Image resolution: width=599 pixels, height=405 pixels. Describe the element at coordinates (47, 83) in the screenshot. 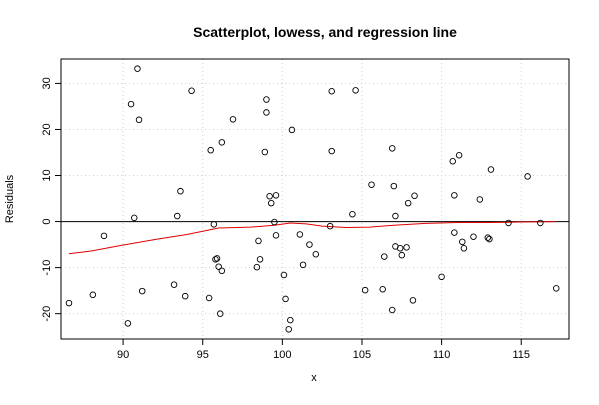

I see `y-tick-label: 30` at that location.